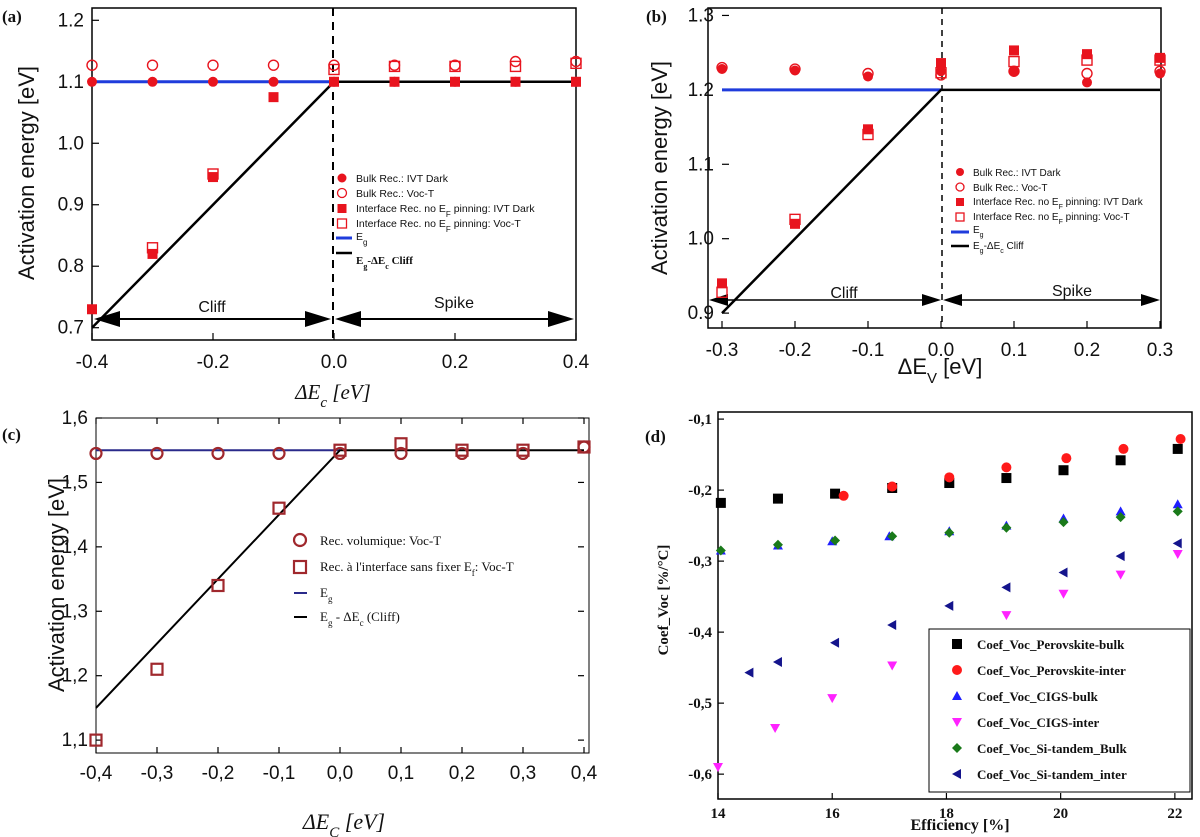 Image resolution: width=1200 pixels, height=837 pixels. Describe the element at coordinates (655, 436) in the screenshot. I see `panel-d-label: (d)` at that location.